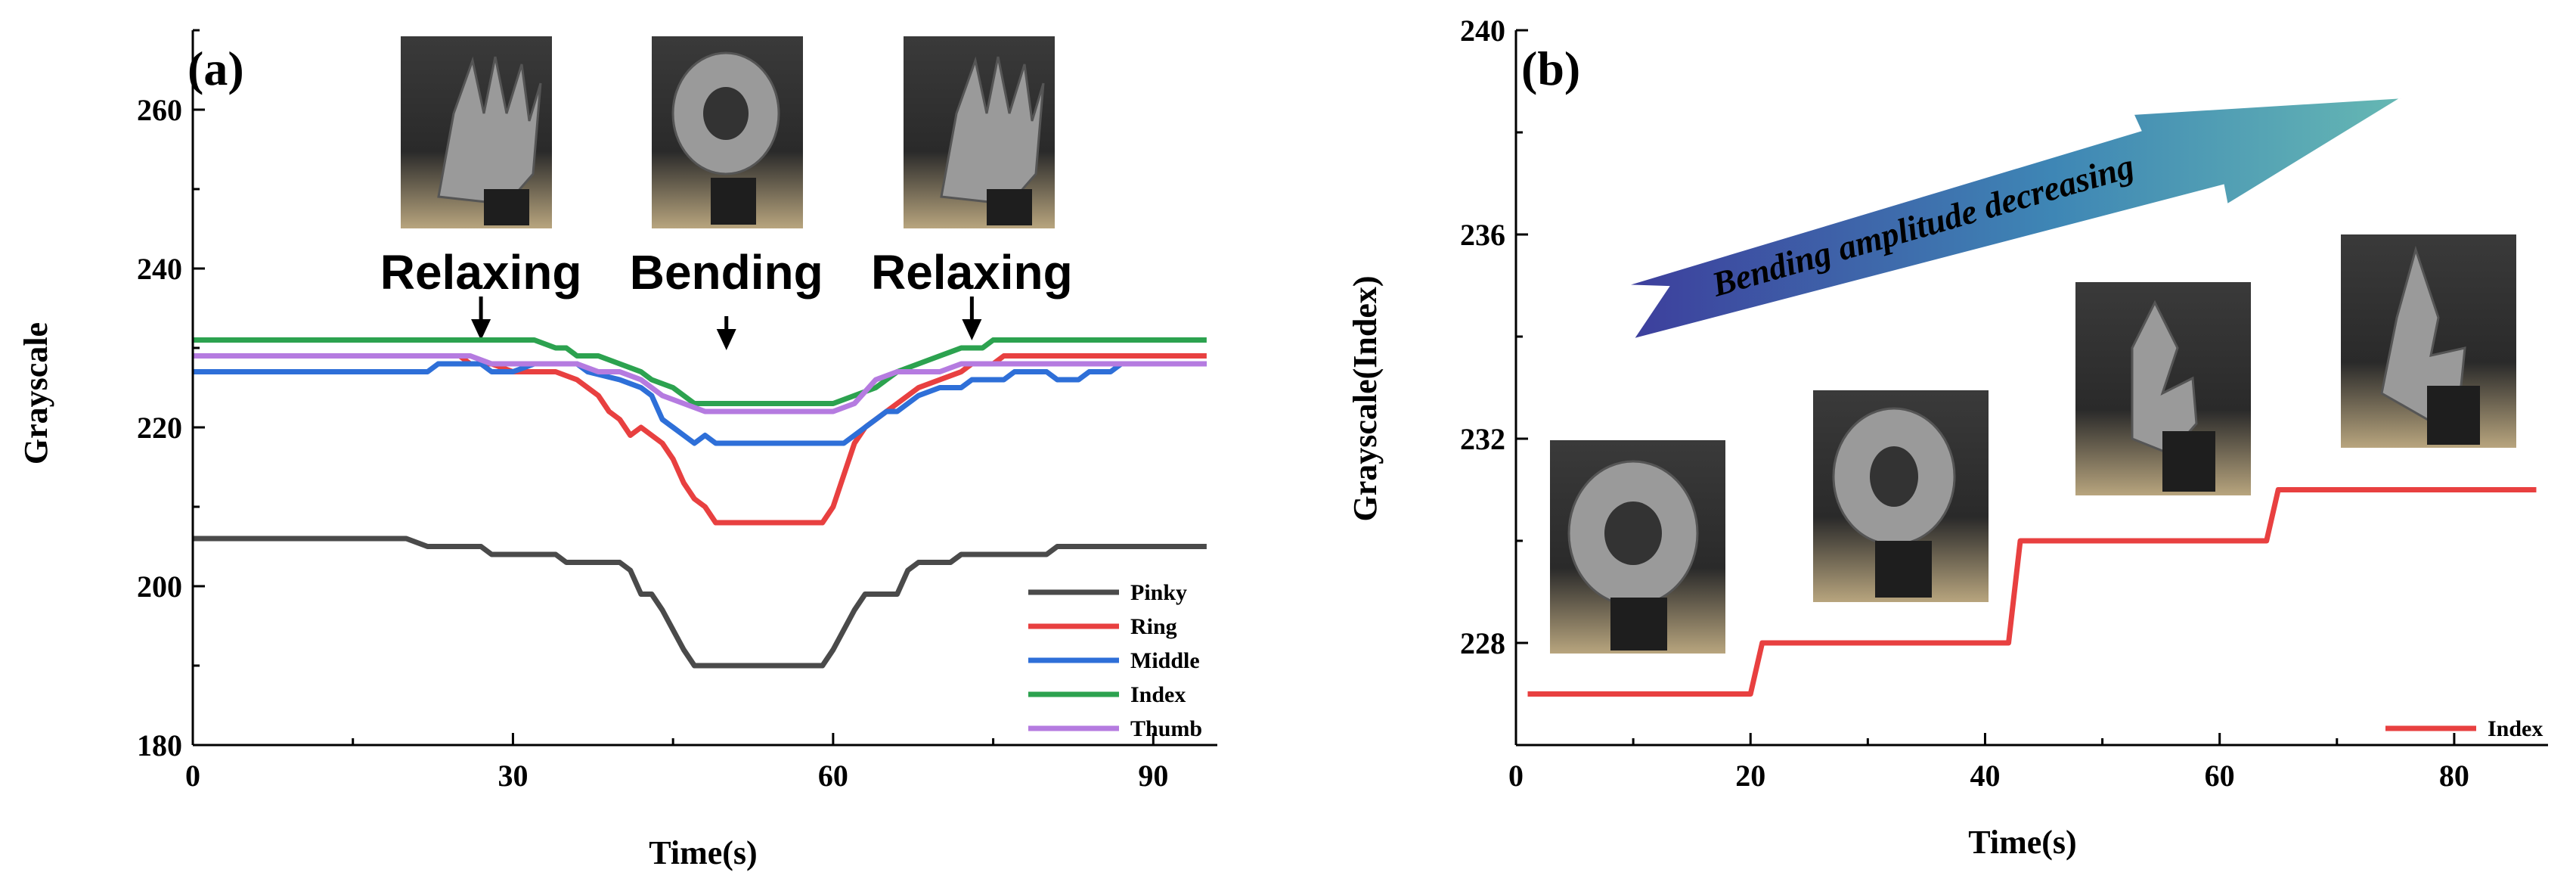  What do you see at coordinates (2220, 776) in the screenshot?
I see `b-x-tick-label: 60` at bounding box center [2220, 776].